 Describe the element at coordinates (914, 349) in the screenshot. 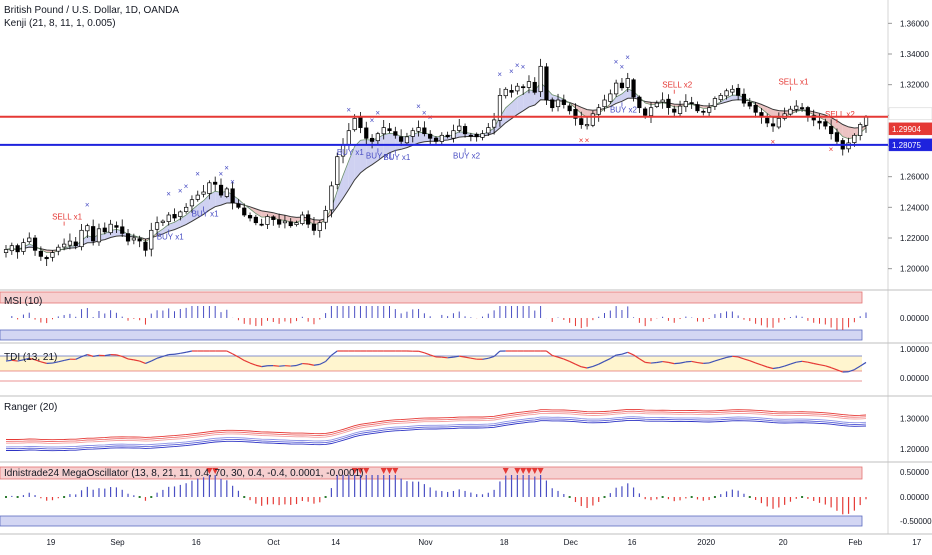

I see `tdi-tick-label: 1.00000` at that location.